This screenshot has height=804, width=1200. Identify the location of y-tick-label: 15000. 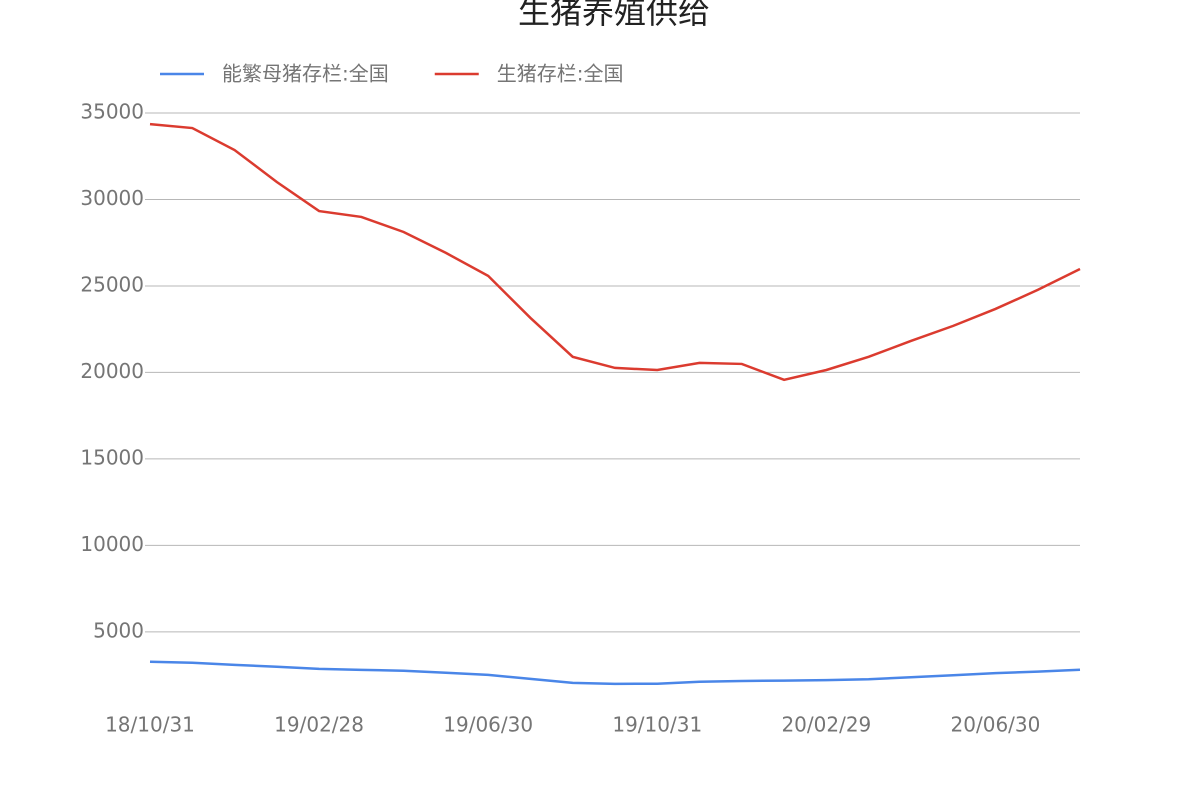
(112, 457).